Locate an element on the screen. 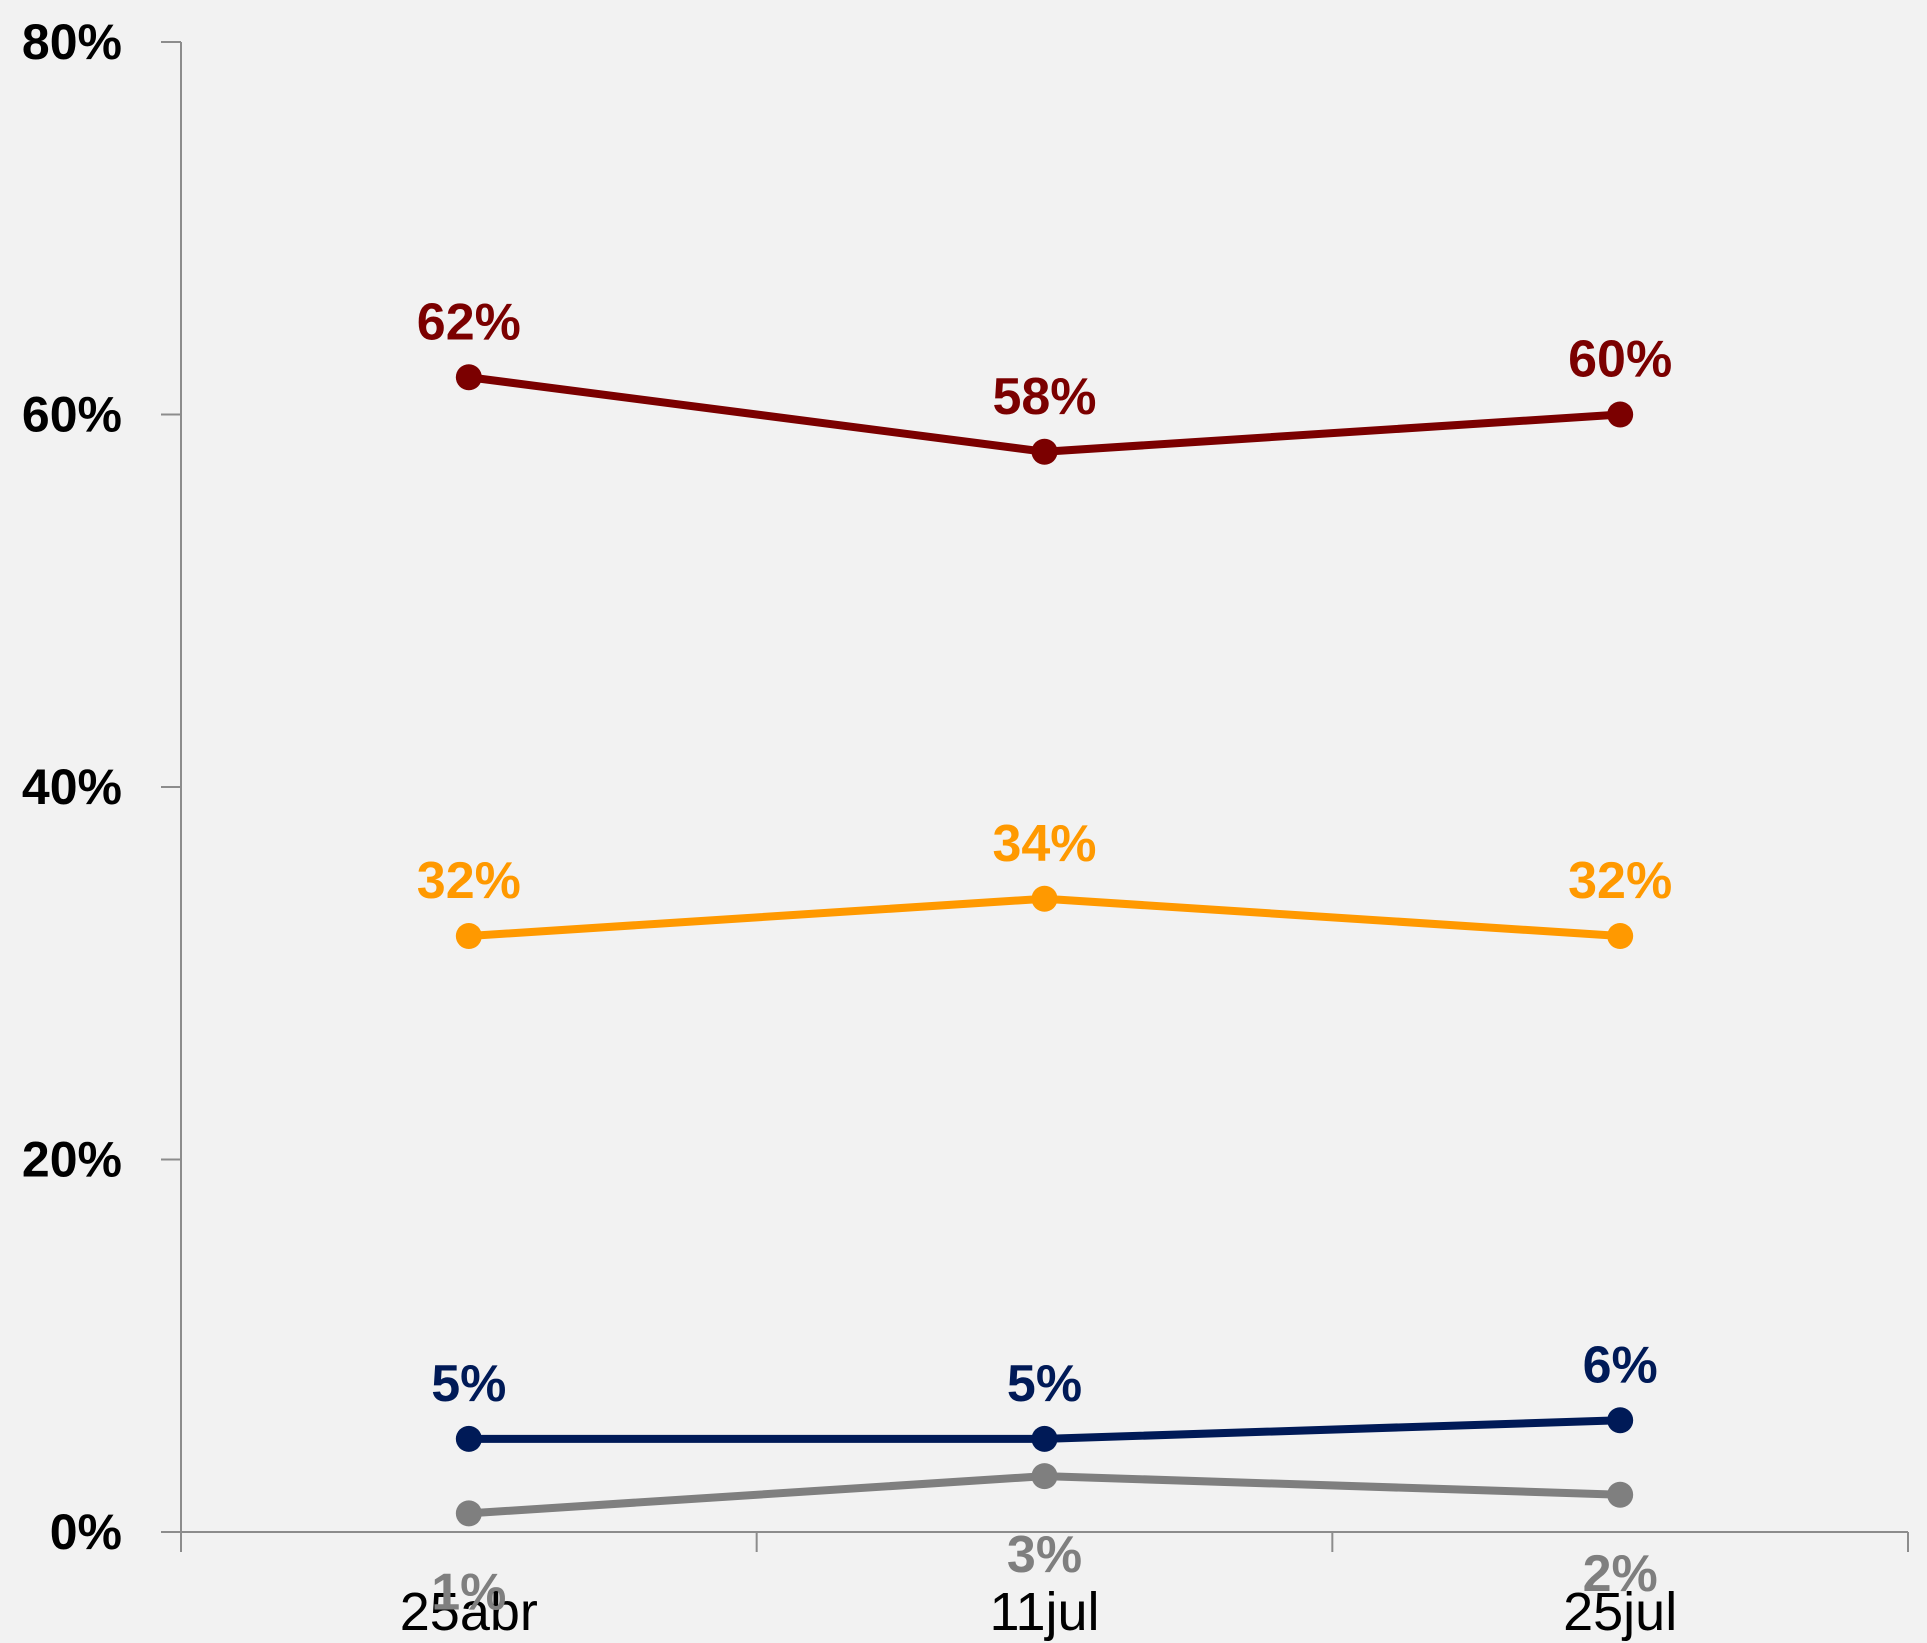 The width and height of the screenshot is (1927, 1643). data-label: 2% is located at coordinates (1620, 1574).